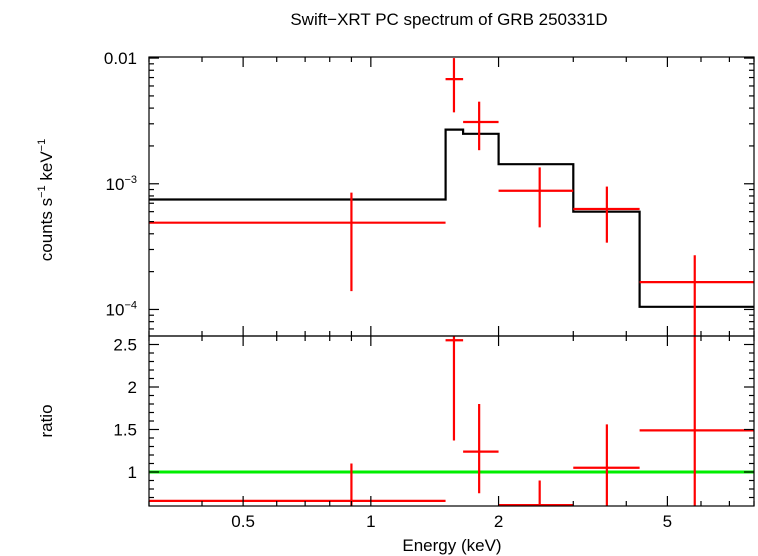  Describe the element at coordinates (120, 58) in the screenshot. I see `spectrum-y-tick-label: 0.01` at that location.